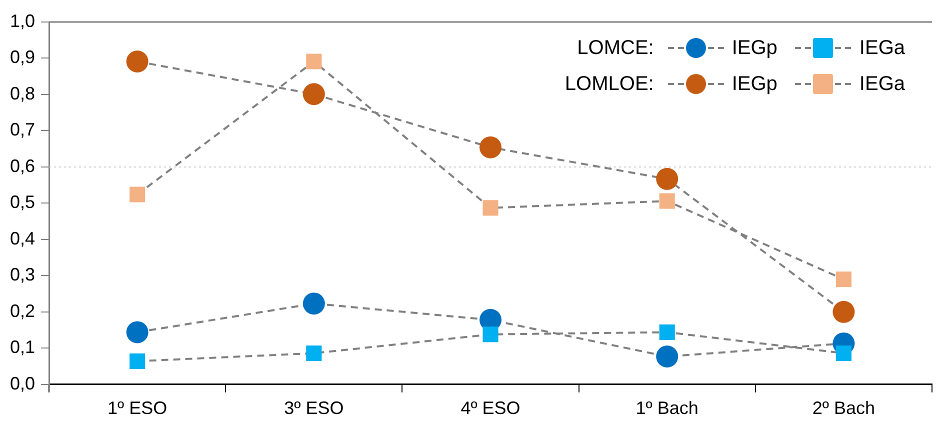  Describe the element at coordinates (490, 408) in the screenshot. I see `x-tick-label: 4º ESO` at that location.